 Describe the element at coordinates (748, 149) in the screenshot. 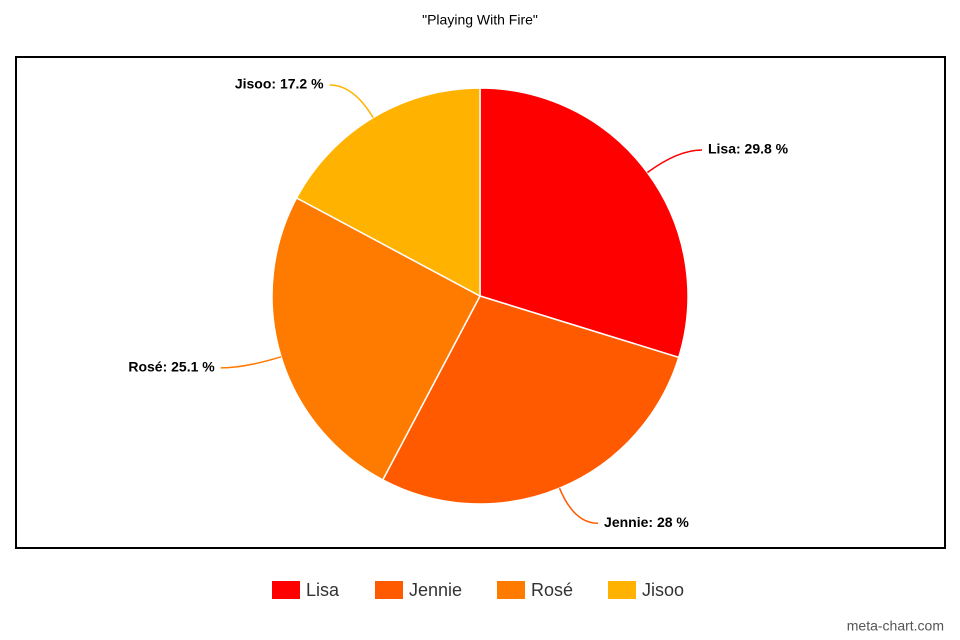

I see `data-label: Lisa: 29.8 %` at that location.